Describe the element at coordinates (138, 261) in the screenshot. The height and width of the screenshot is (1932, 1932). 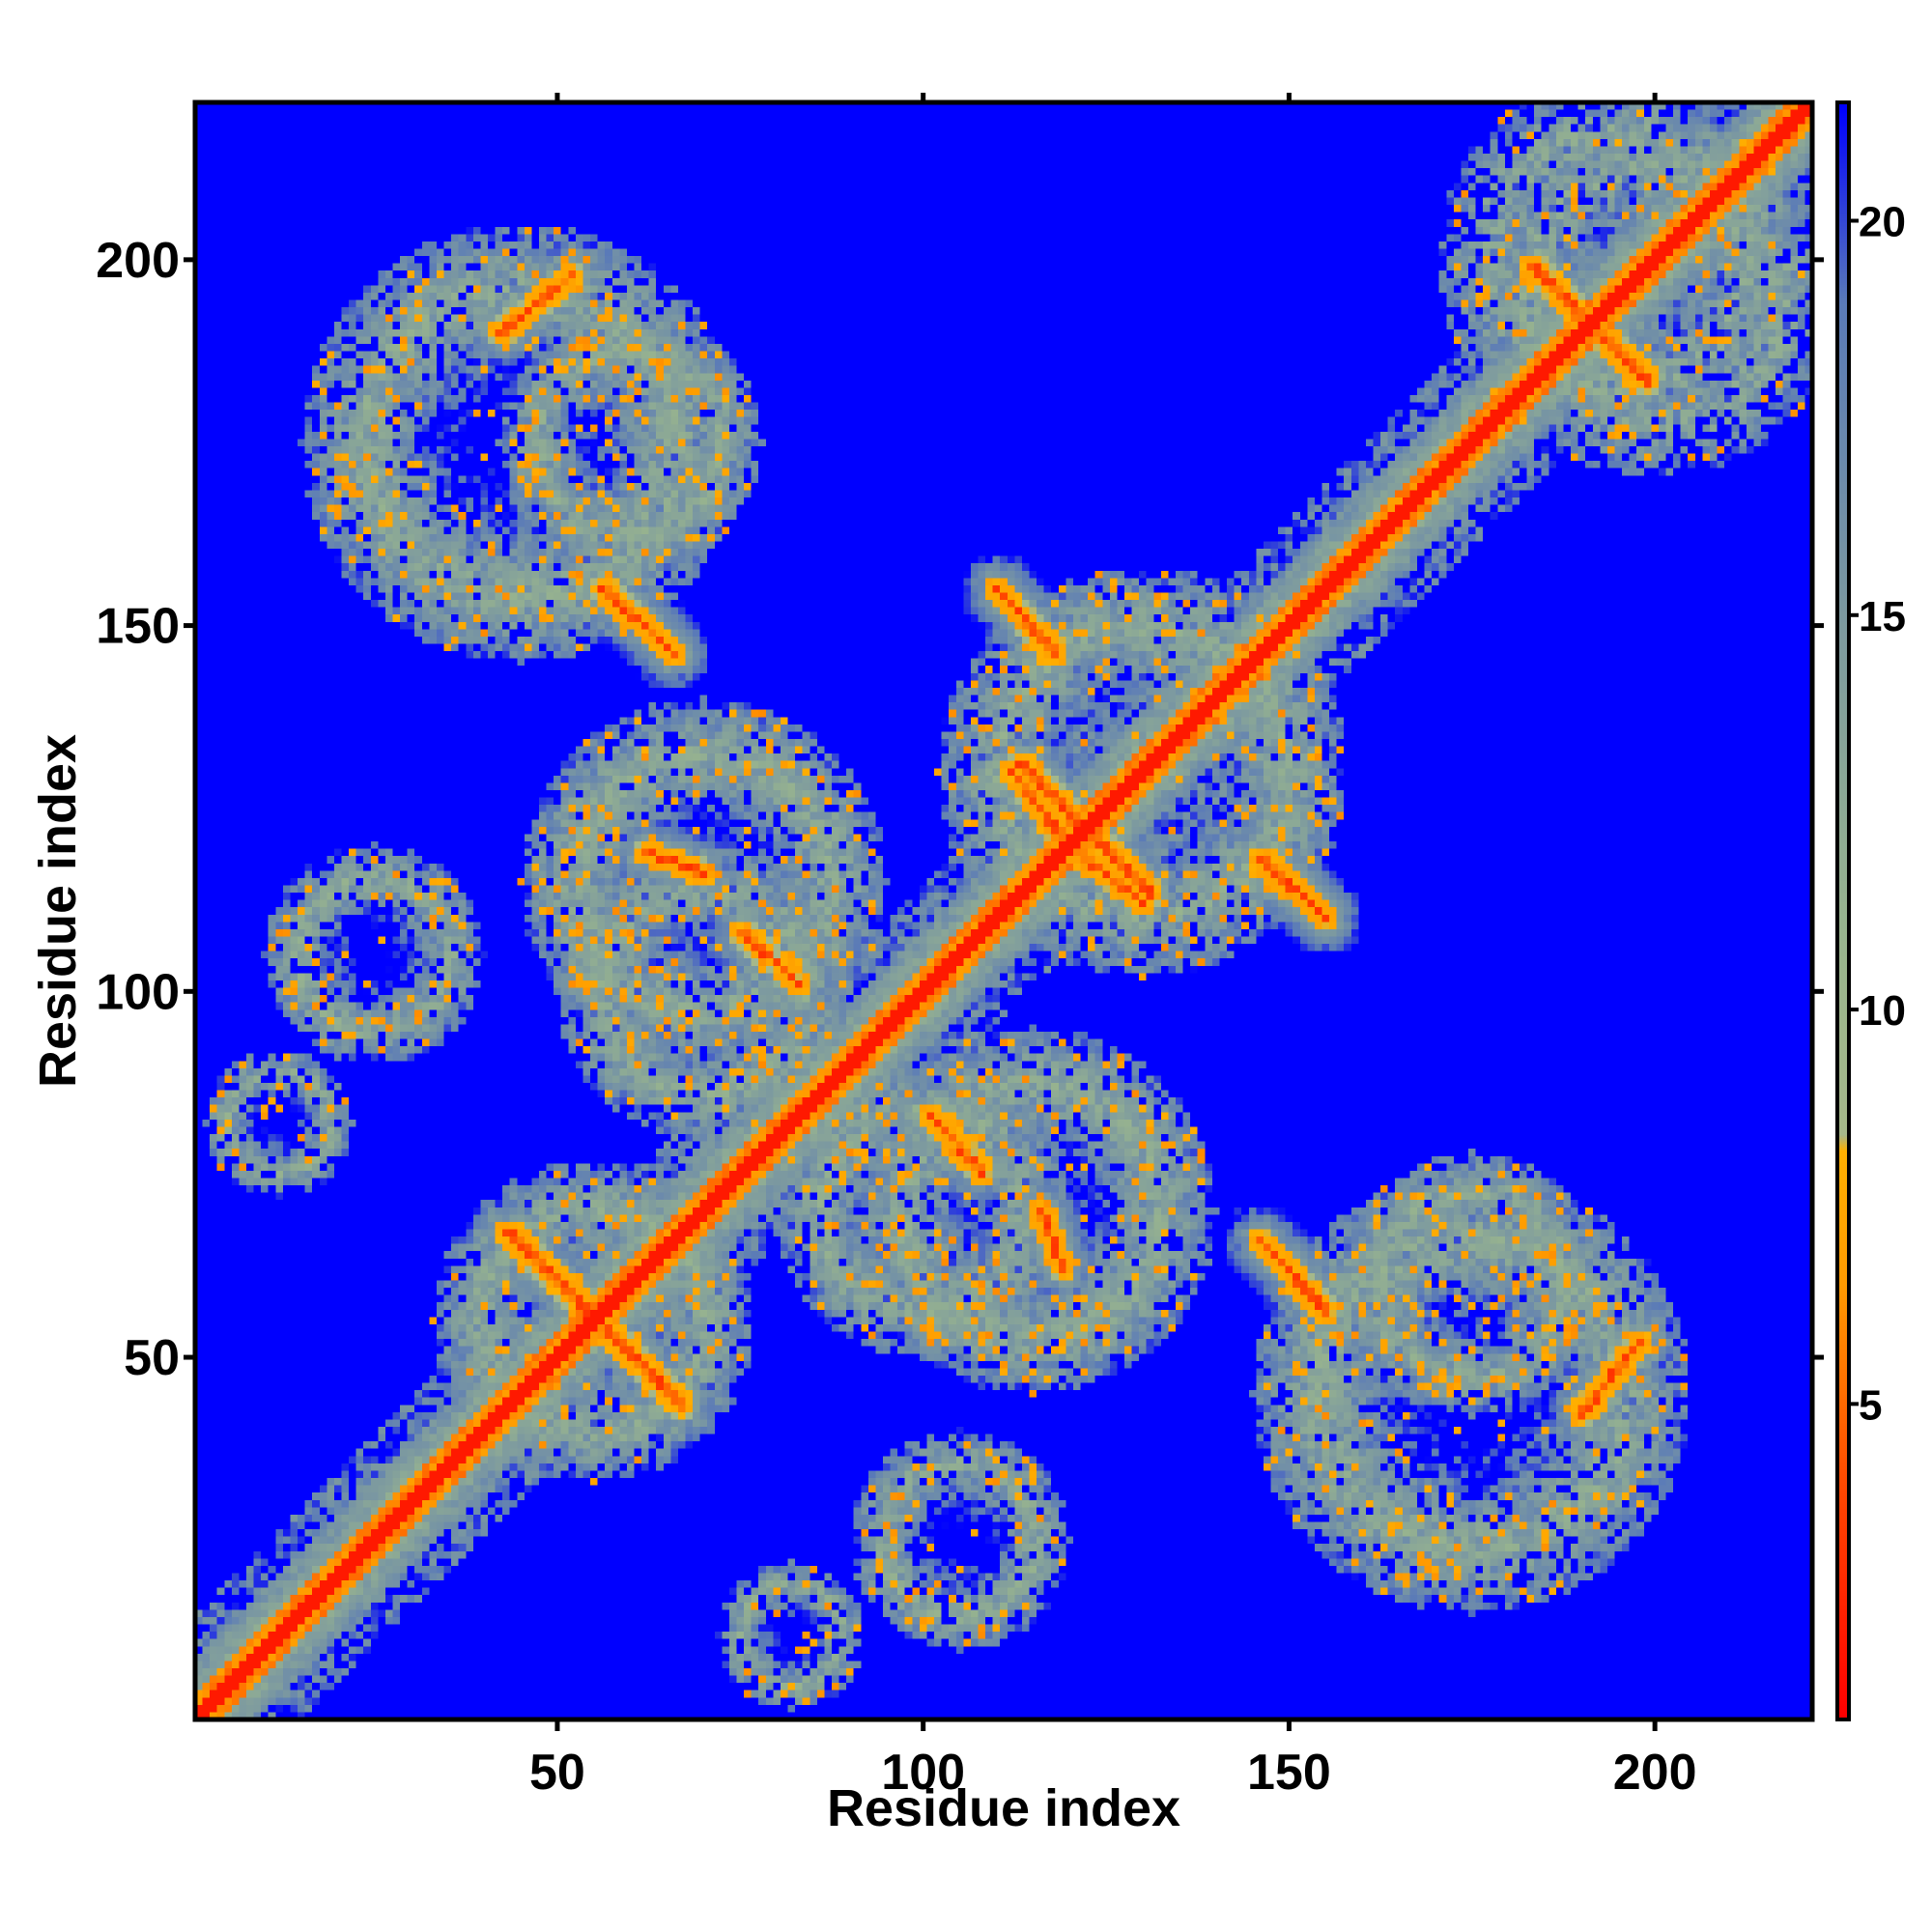
I see `y-tick-label: 200` at that location.